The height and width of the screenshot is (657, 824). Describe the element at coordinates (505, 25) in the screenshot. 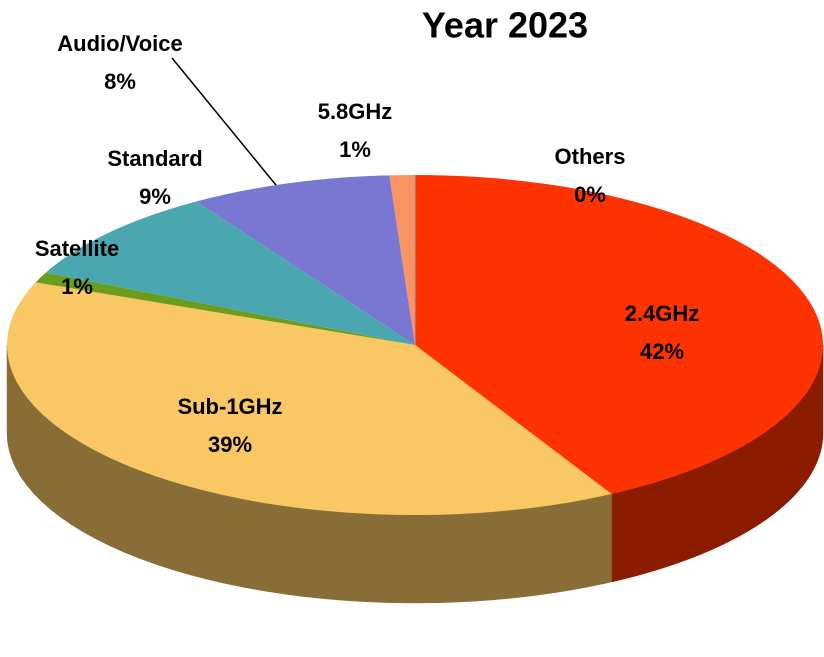

I see `chart-title: Year 2023` at that location.